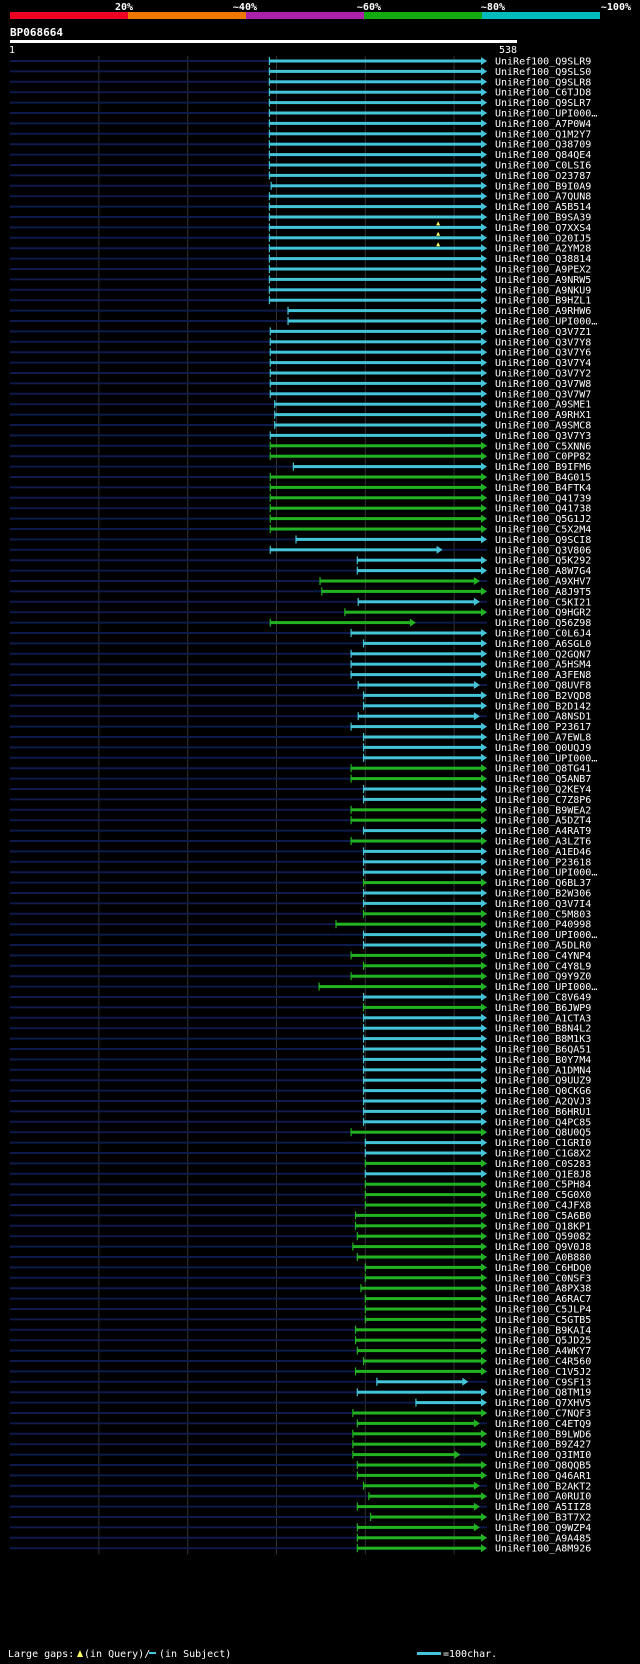 The width and height of the screenshot is (640, 1664). I want to click on hit-label: UniRef100_C1V5J2, so click(543, 1372).